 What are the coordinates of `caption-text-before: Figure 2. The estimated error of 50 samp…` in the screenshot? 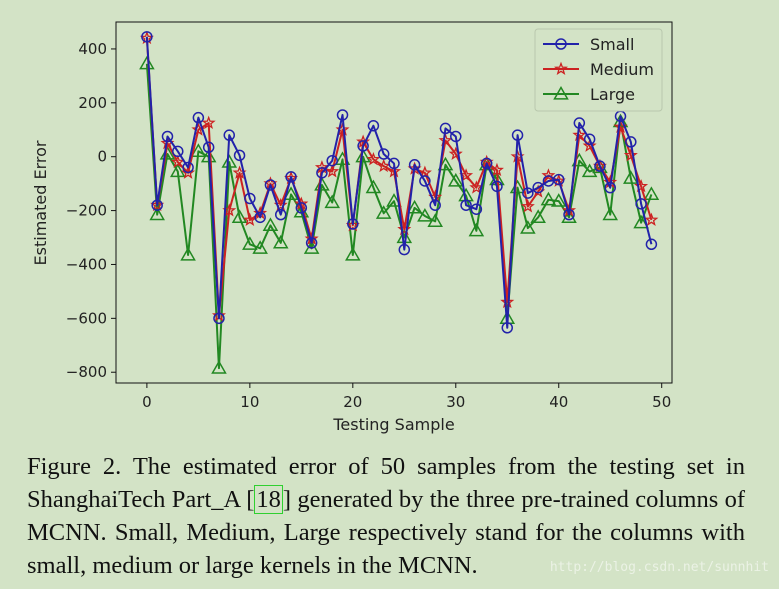 It's located at (386, 483).